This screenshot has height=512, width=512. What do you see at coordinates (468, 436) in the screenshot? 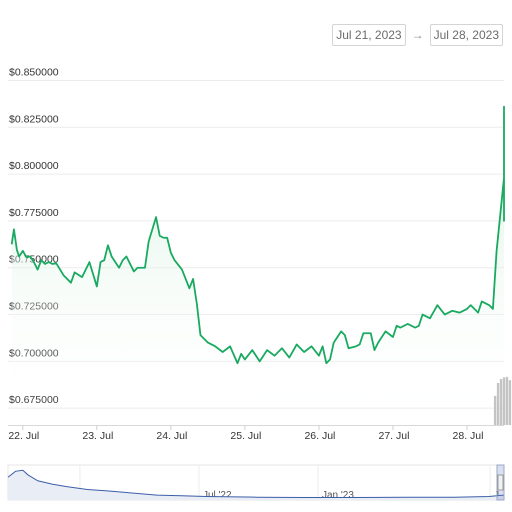
I see `x-tick-label: 28. Jul` at bounding box center [468, 436].